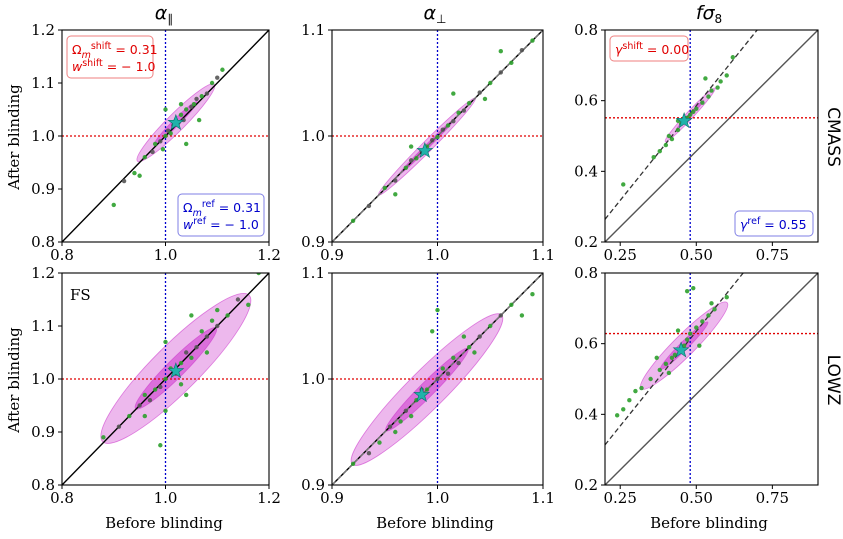 This screenshot has width=843, height=539. What do you see at coordinates (833, 380) in the screenshot?
I see `row-label-lowz: LOWZ` at bounding box center [833, 380].